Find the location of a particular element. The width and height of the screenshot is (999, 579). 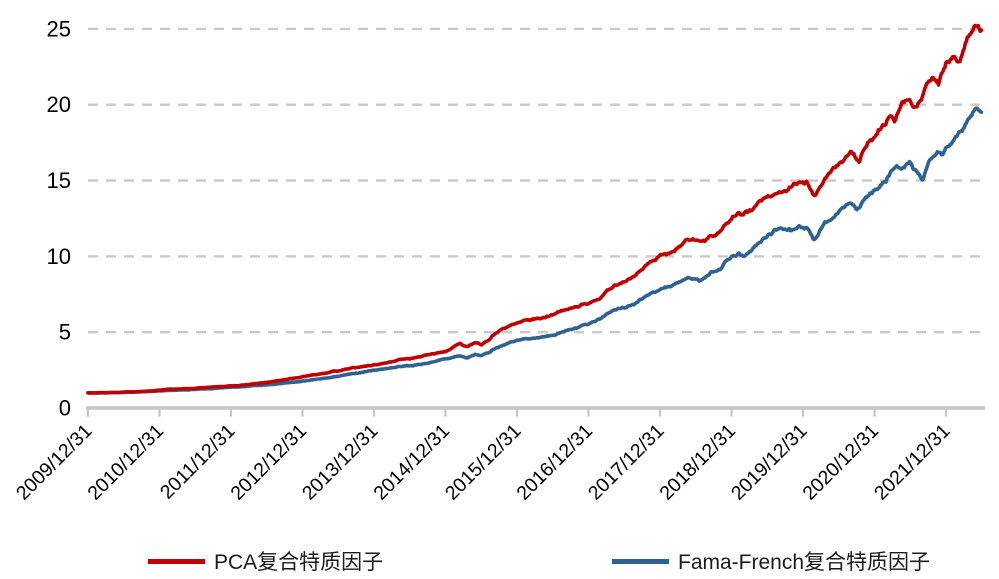

y-axis-label: 5 is located at coordinates (65, 332).